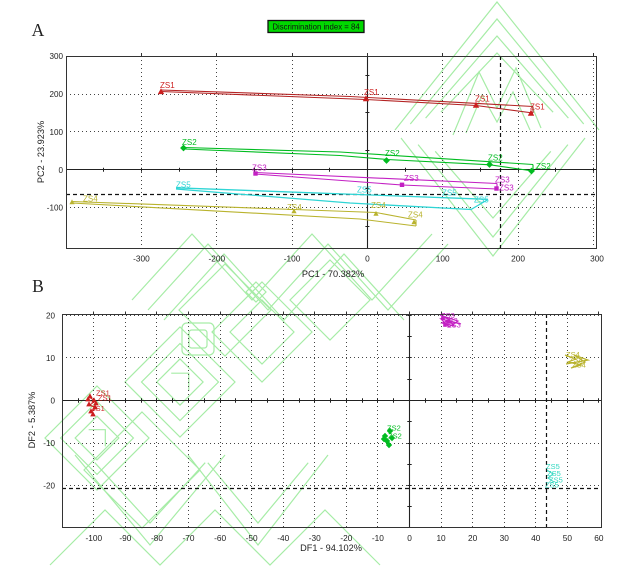 The width and height of the screenshot is (617, 575). What do you see at coordinates (315, 538) in the screenshot?
I see `svg-text: -30` at bounding box center [315, 538].